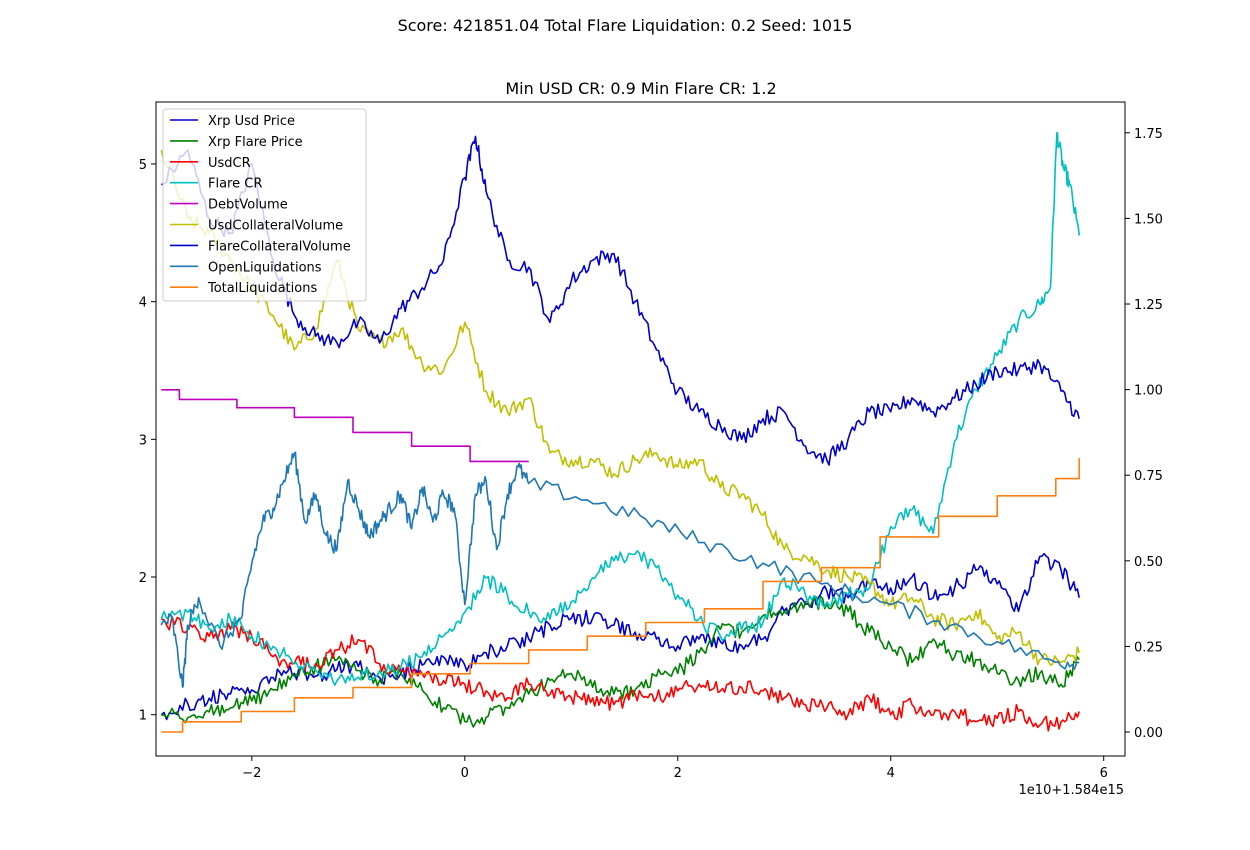 This screenshot has width=1250, height=850. Describe the element at coordinates (279, 246) in the screenshot. I see `legend-label: FlareCollateralVolume` at that location.